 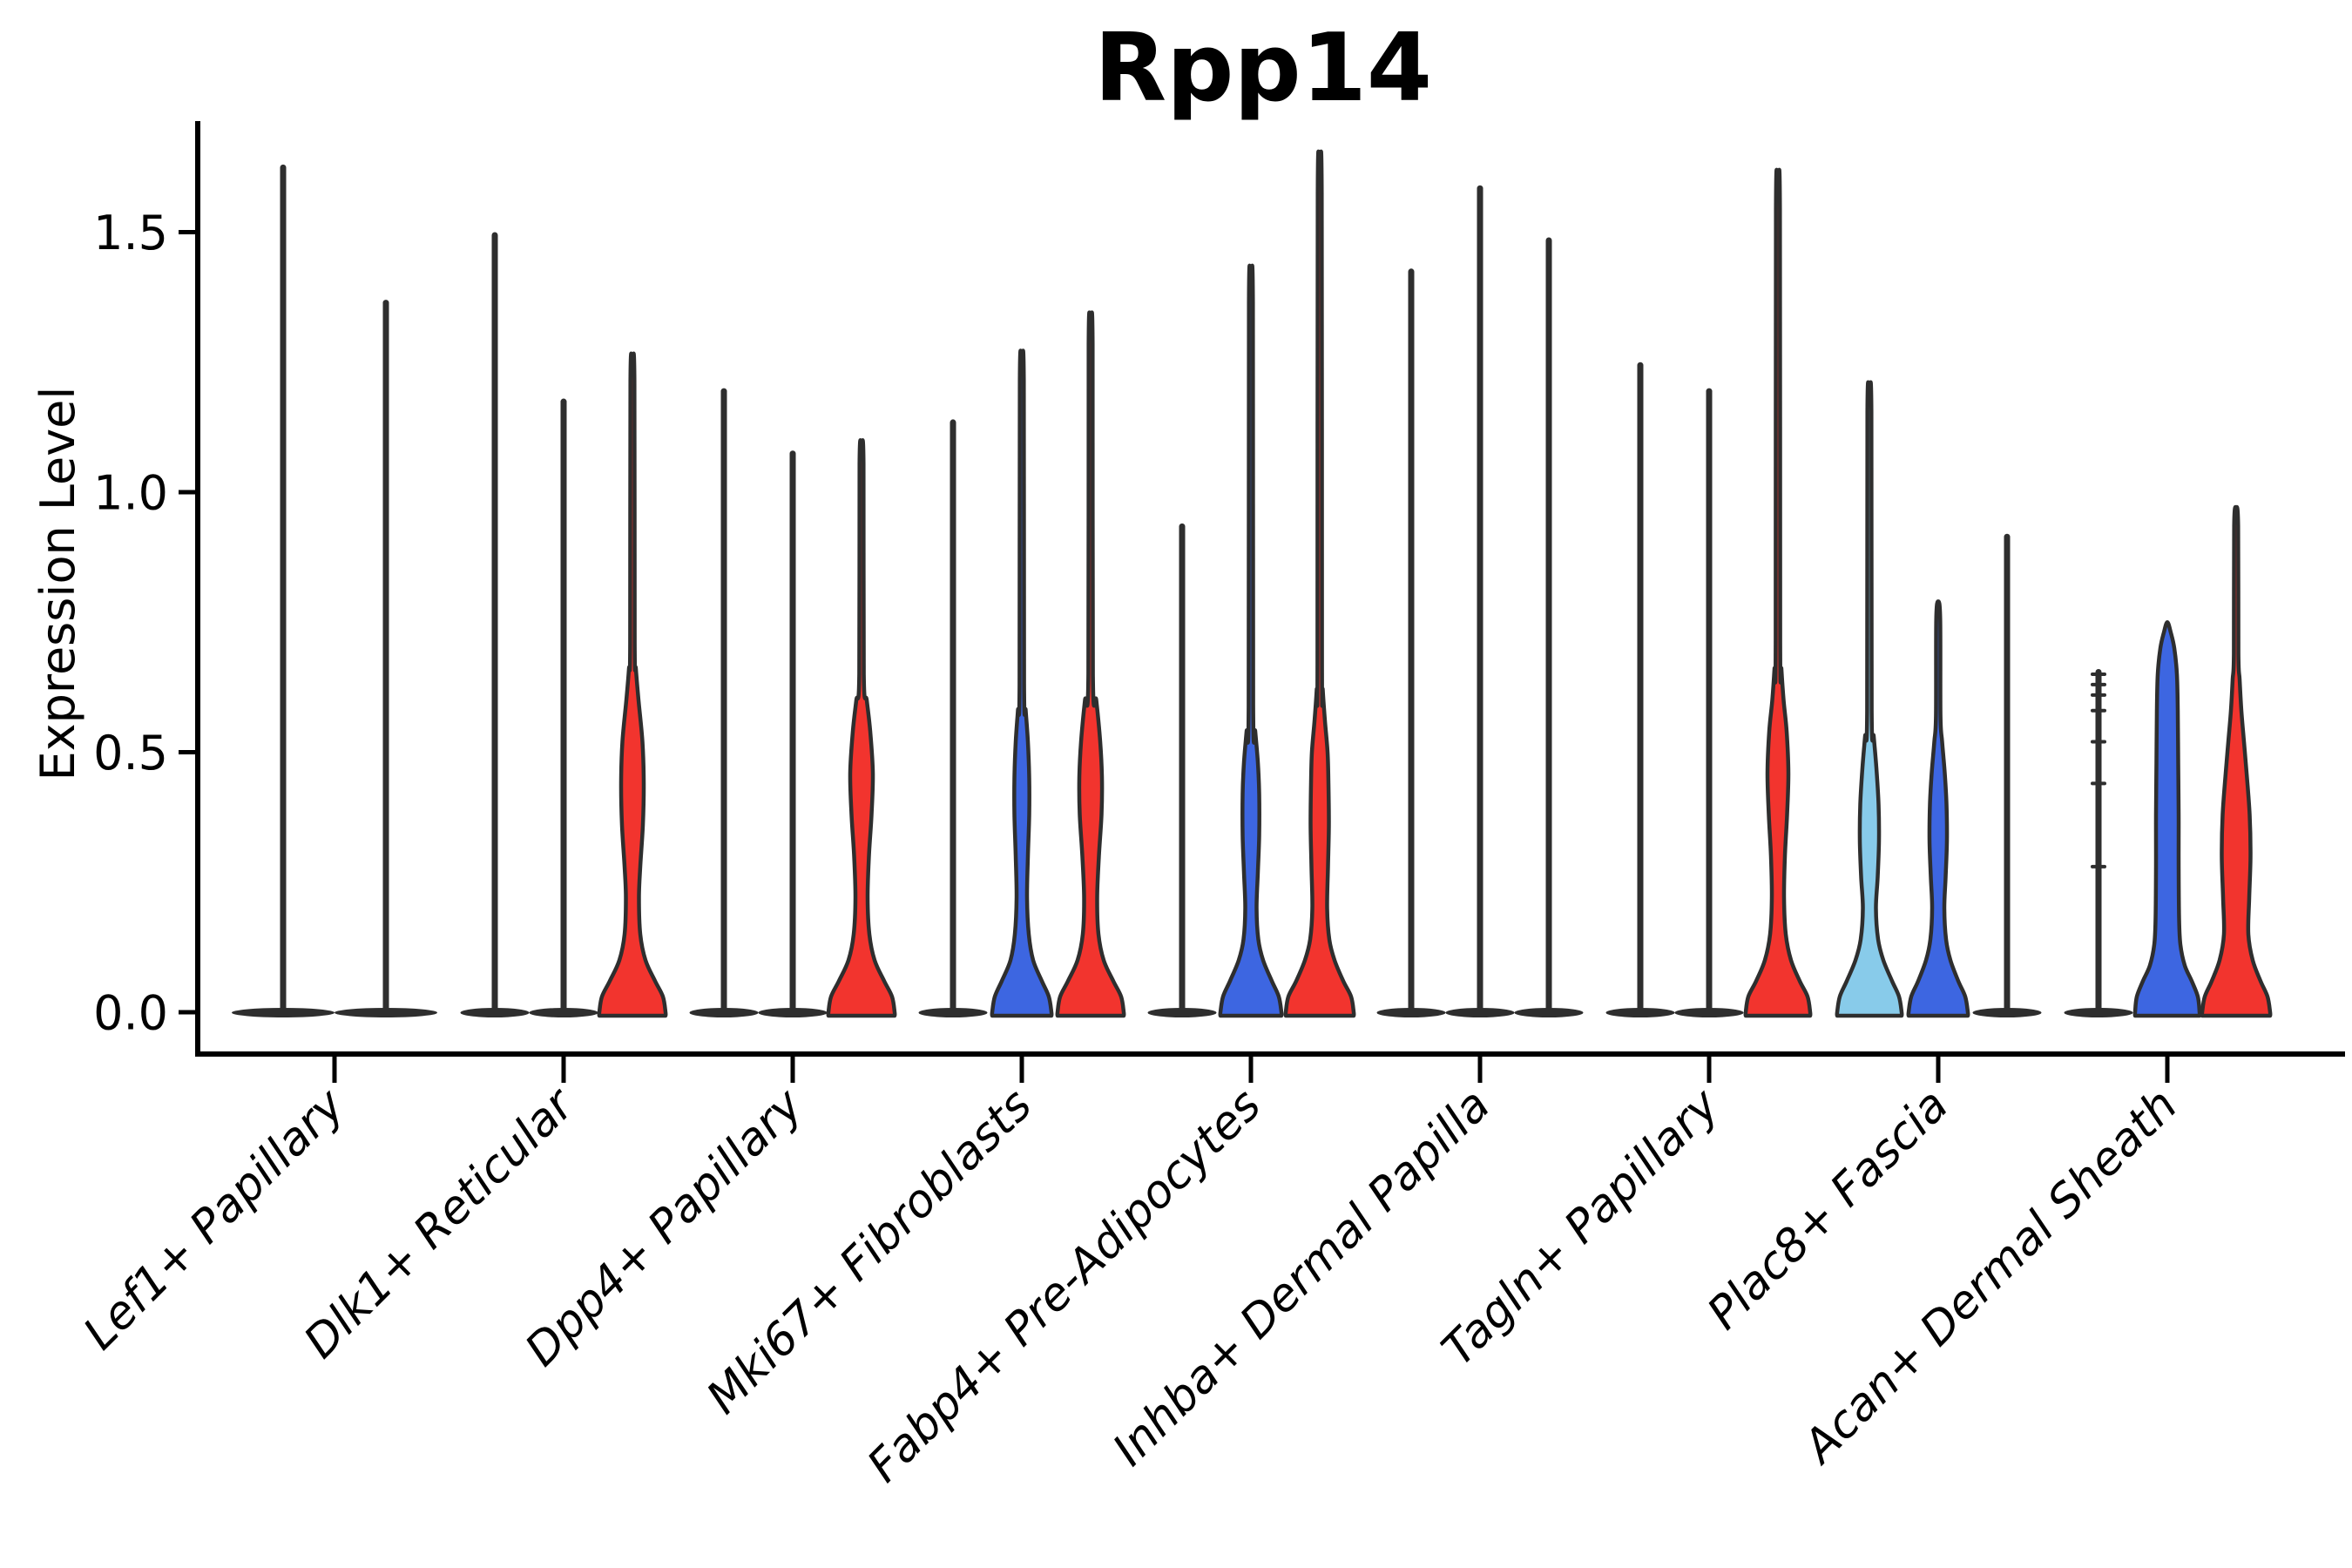 I want to click on x-tick-label: Acan+ Dermal Sheath, so click(x=1990, y=1277).